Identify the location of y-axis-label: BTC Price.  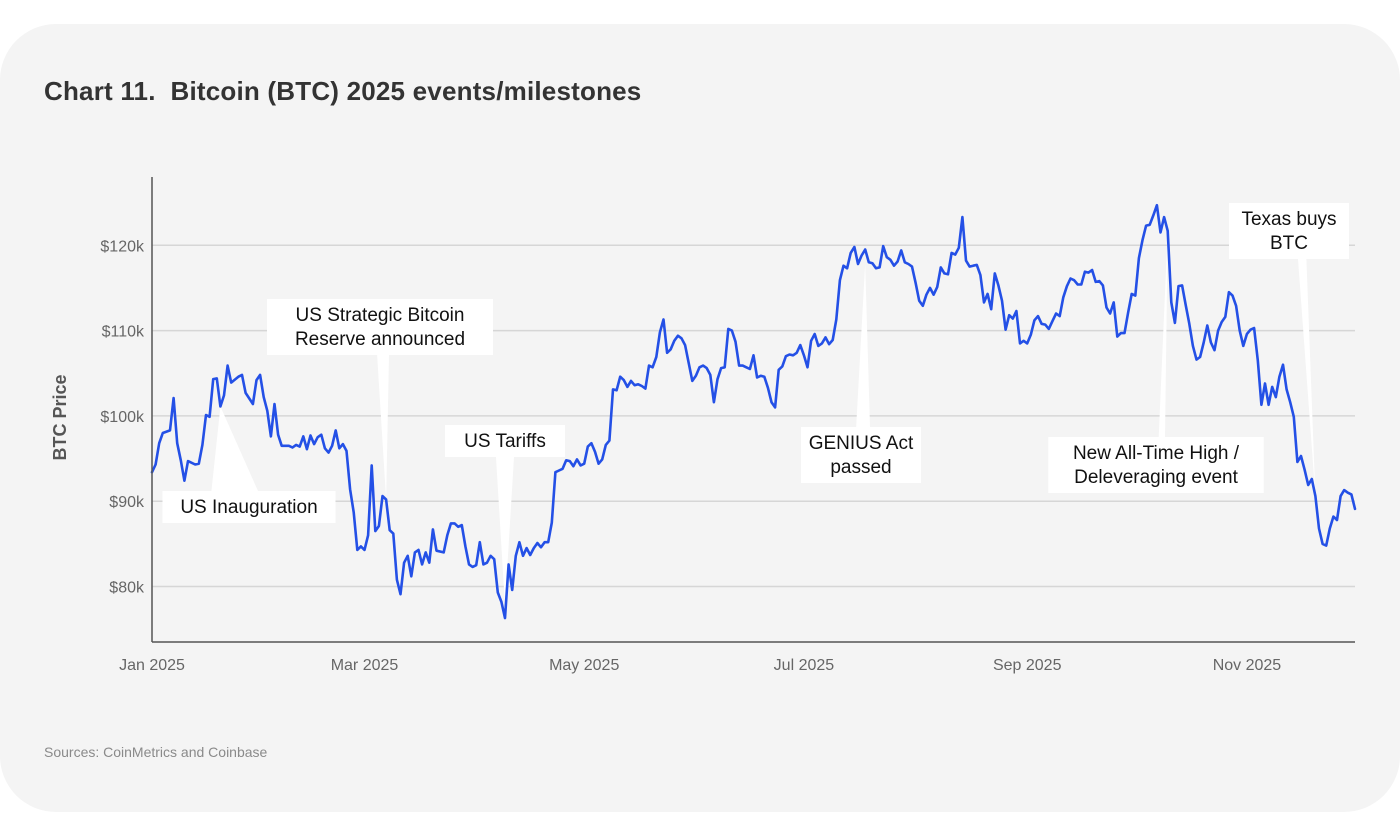
(60, 417).